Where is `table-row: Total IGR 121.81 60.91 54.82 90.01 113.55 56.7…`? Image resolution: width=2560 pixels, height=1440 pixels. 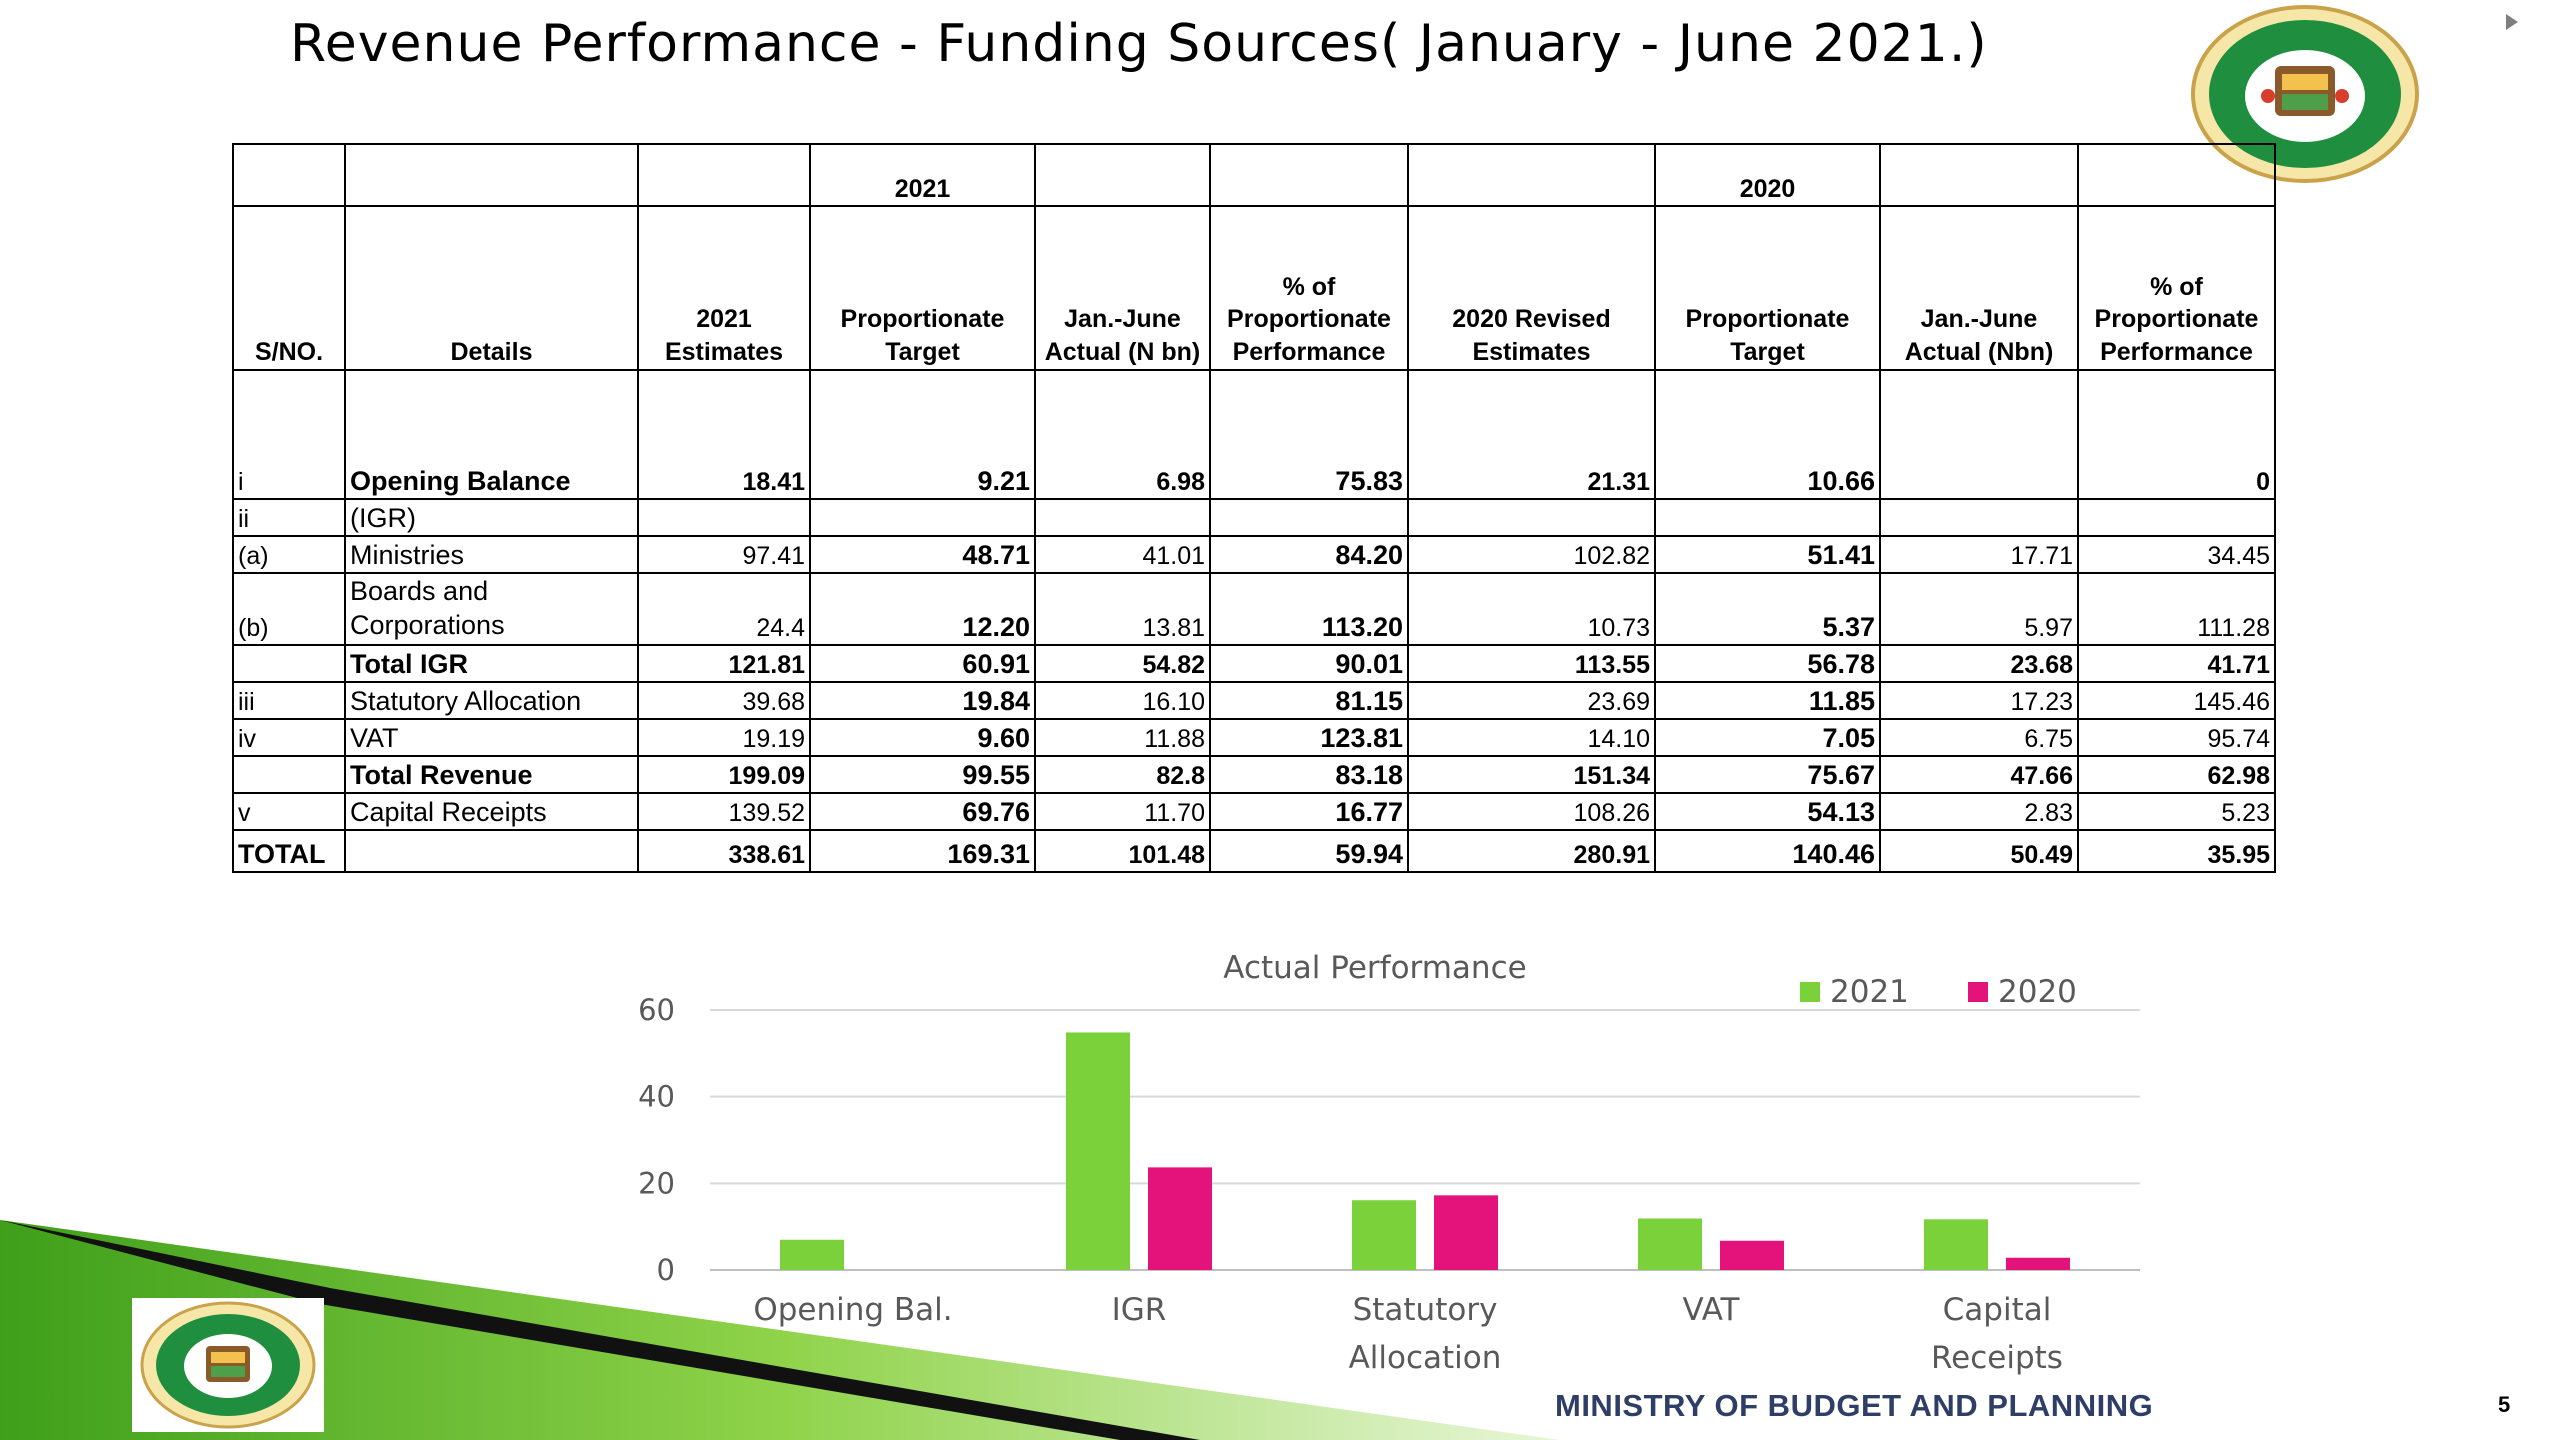 table-row: Total IGR 121.81 60.91 54.82 90.01 113.55 56.7… is located at coordinates (1254, 663).